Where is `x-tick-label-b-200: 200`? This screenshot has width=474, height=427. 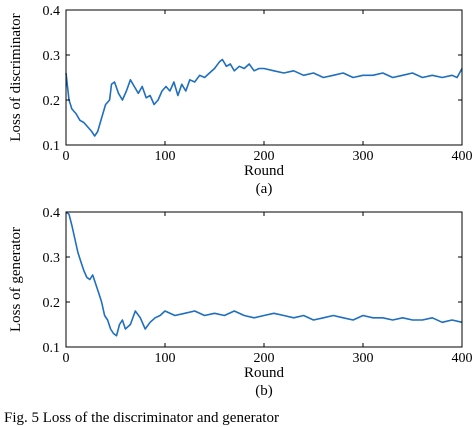 x-tick-label-b-200: 200 is located at coordinates (264, 358).